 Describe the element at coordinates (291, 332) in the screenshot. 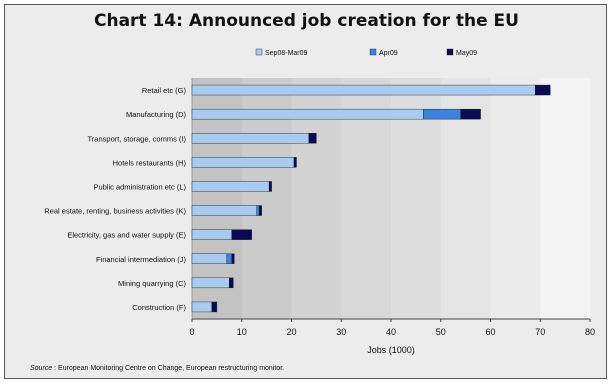

I see `x-tick-label: 20` at that location.